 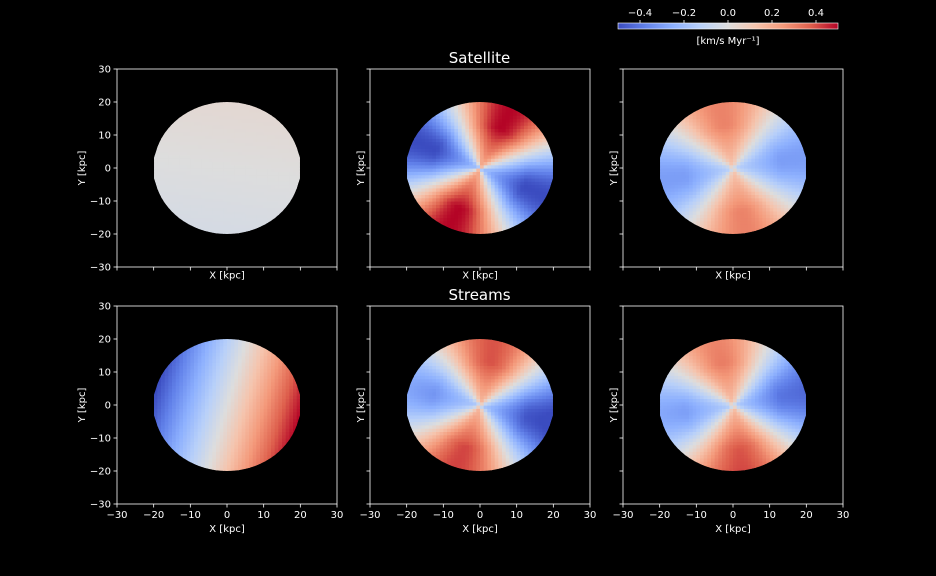 I want to click on panel-r0-c0: −30 −20 −10 0 10 20 30 X [kpc] Y [kpc], so click(x=207, y=173).